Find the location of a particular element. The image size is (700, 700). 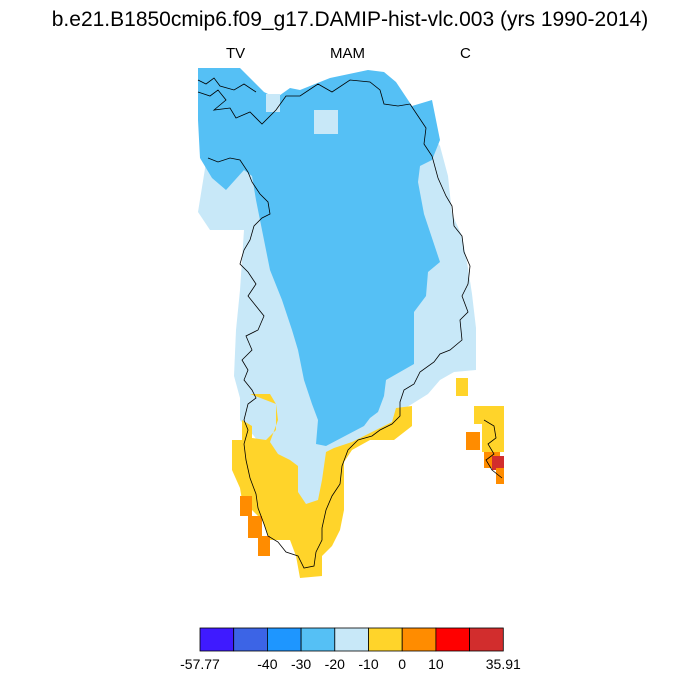

coastline-island is located at coordinates (493, 449).